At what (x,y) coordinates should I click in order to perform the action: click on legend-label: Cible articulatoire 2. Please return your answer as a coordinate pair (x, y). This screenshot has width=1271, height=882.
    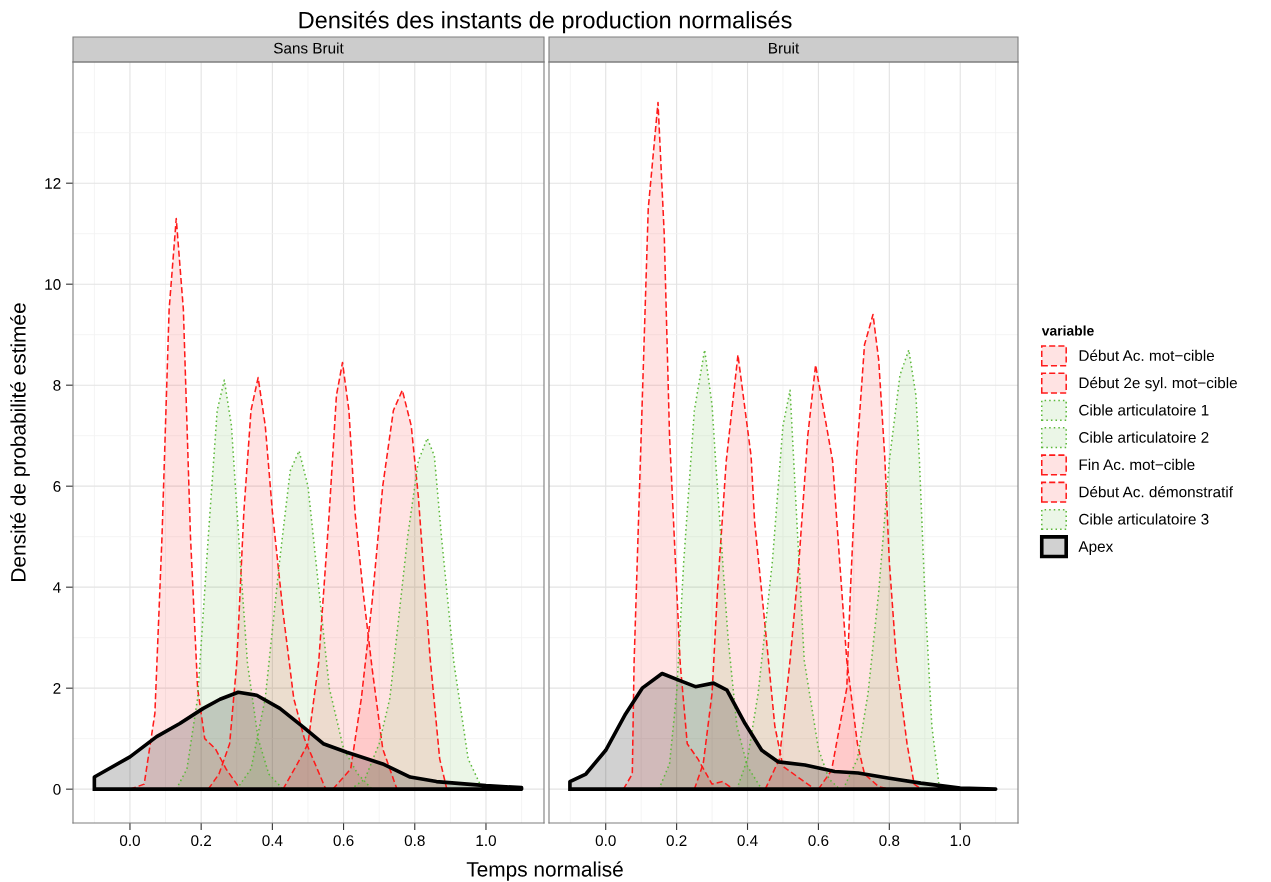
    Looking at the image, I should click on (1144, 437).